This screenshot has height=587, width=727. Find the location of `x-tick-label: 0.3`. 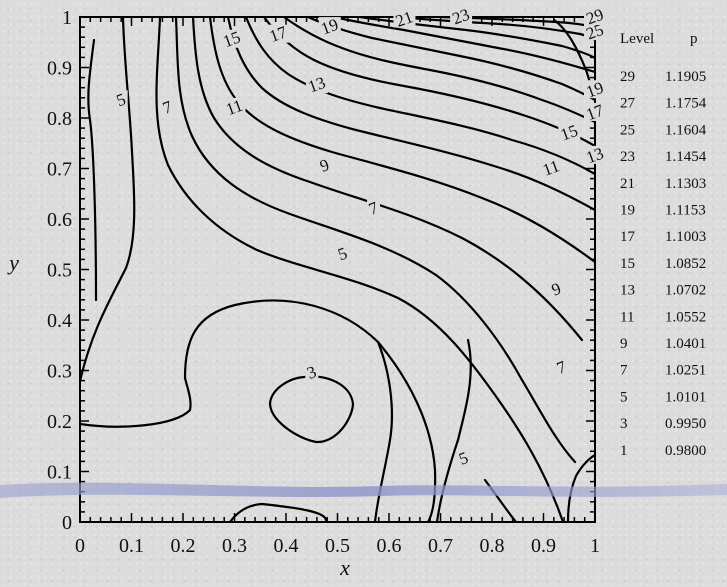

x-tick-label: 0.3 is located at coordinates (234, 546).